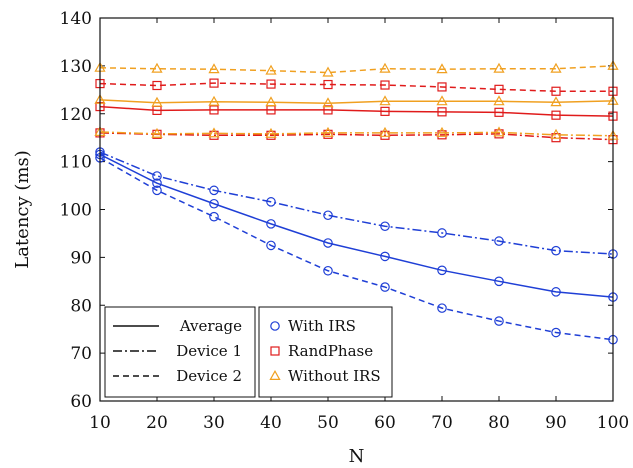 Image resolution: width=633 pixels, height=468 pixels. What do you see at coordinates (157, 423) in the screenshot?
I see `x-tick-label: 20` at bounding box center [157, 423].